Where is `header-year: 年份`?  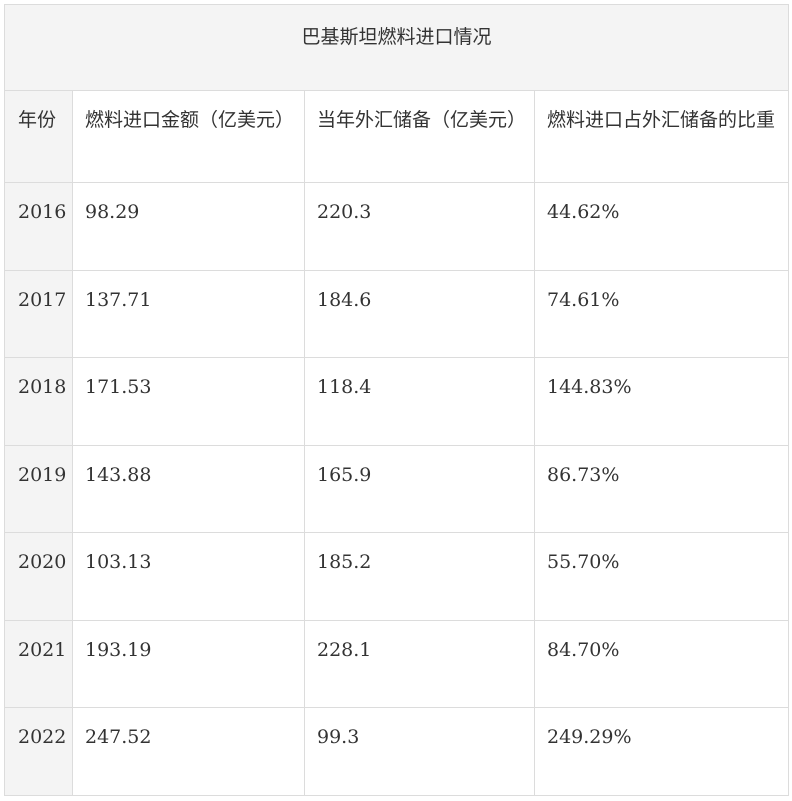
header-year: 年份 is located at coordinates (38, 136).